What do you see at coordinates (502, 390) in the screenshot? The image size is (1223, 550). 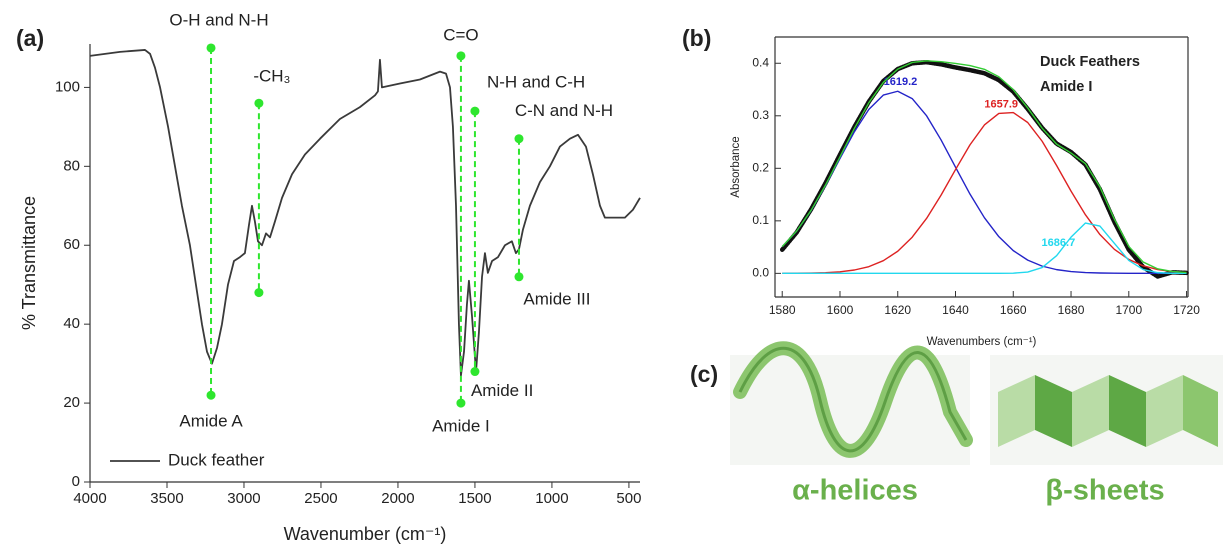 I see `annotation-label: Amide II` at bounding box center [502, 390].